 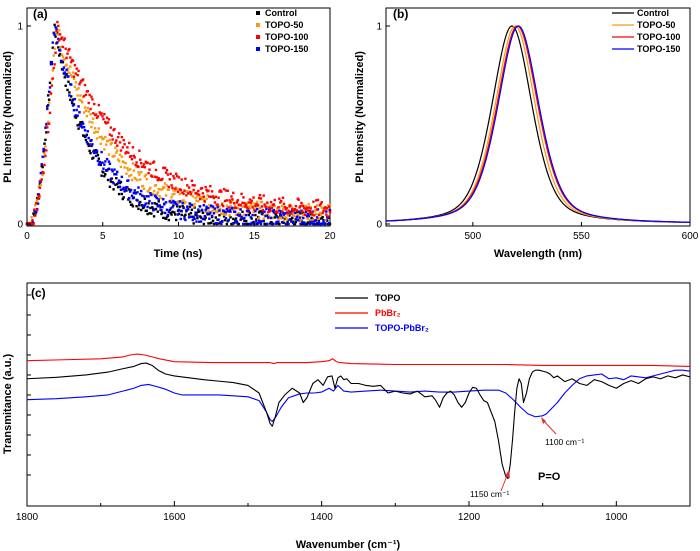 I want to click on panel-c-x-axis-title: Wavenumber (cm⁻¹), so click(x=348, y=545).